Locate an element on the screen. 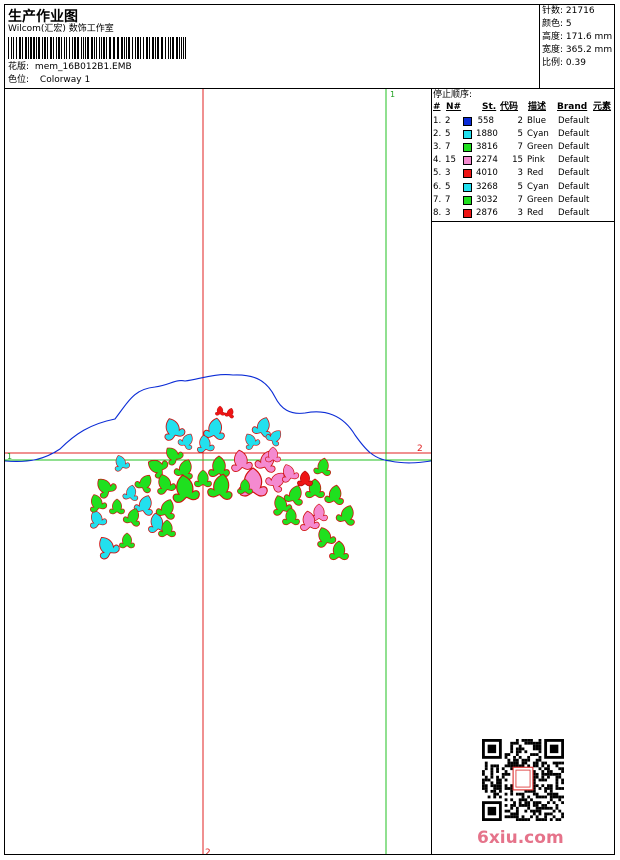 Image resolution: width=620 pixels, height=860 pixels. embroidery-motif is located at coordinates (222, 483).